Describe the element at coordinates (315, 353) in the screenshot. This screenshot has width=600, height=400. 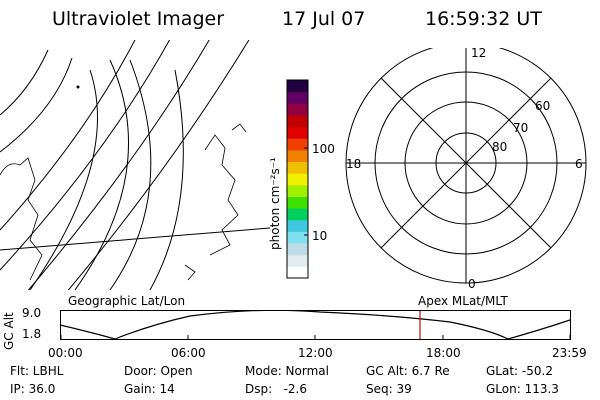
I see `time-tick-1200: 12:00` at that location.